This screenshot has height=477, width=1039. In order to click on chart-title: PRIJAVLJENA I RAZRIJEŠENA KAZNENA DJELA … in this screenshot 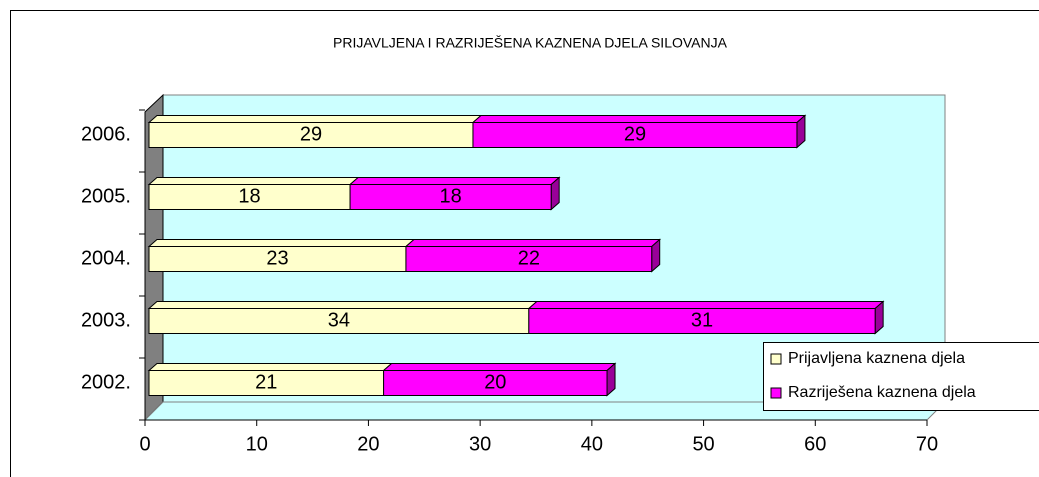, I will do `click(530, 43)`.